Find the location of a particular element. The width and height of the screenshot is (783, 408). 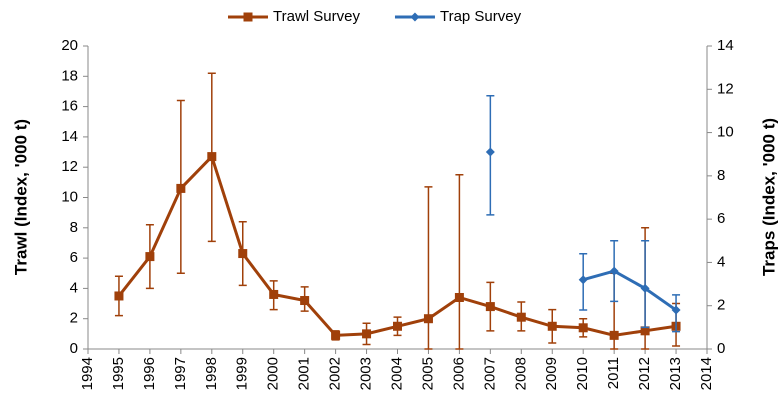

y-tick-label: 18 is located at coordinates (69, 75).